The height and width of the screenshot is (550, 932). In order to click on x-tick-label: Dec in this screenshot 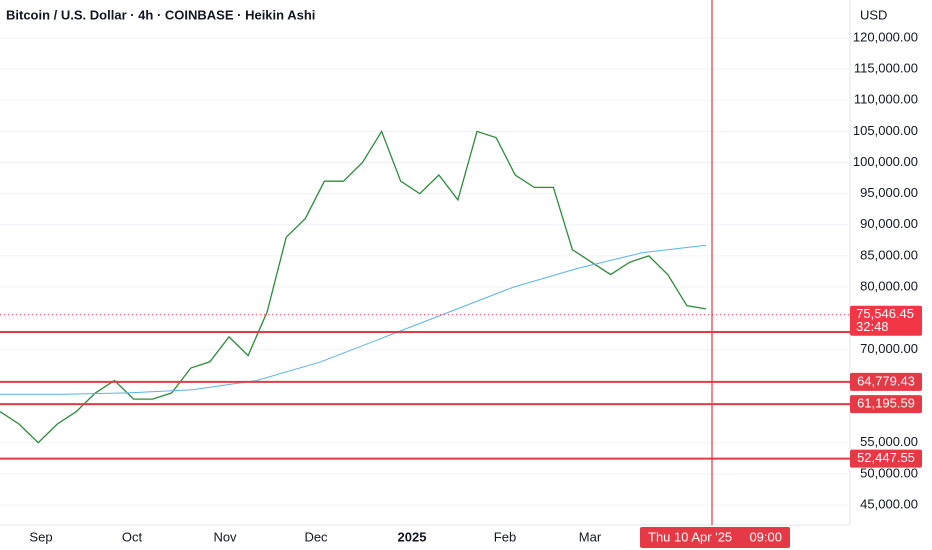, I will do `click(316, 536)`.